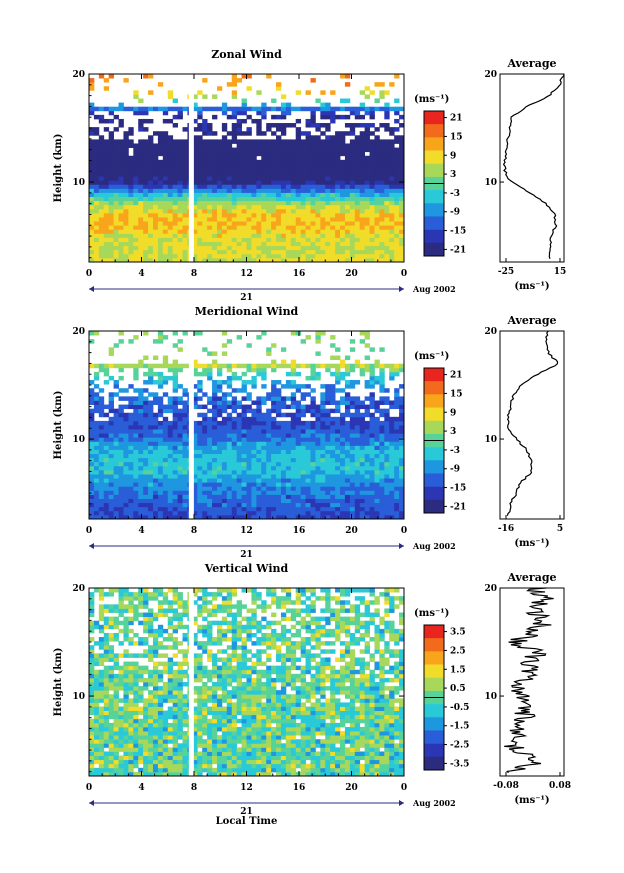 This screenshot has width=624, height=873. Describe the element at coordinates (532, 425) in the screenshot. I see `profile-frame` at that location.